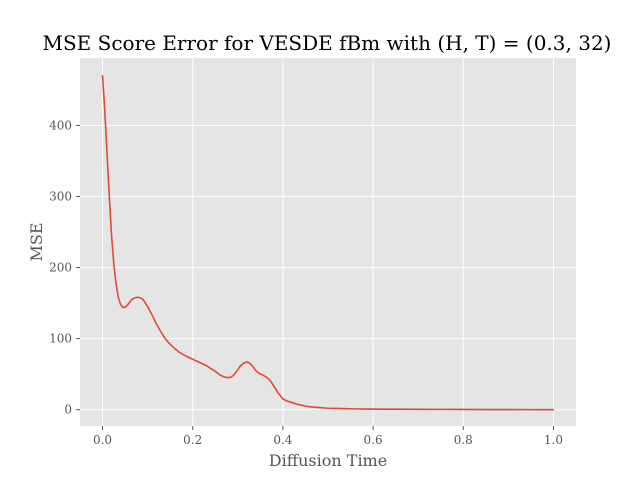  Describe the element at coordinates (68, 410) in the screenshot. I see `y-tick-label: 0` at that location.